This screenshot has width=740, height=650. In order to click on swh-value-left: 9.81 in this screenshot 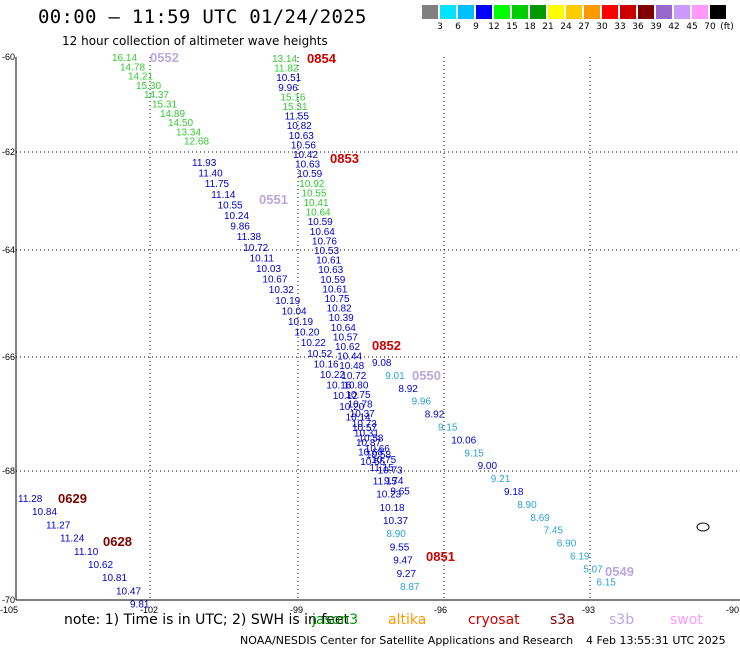, I will do `click(140, 605)`.